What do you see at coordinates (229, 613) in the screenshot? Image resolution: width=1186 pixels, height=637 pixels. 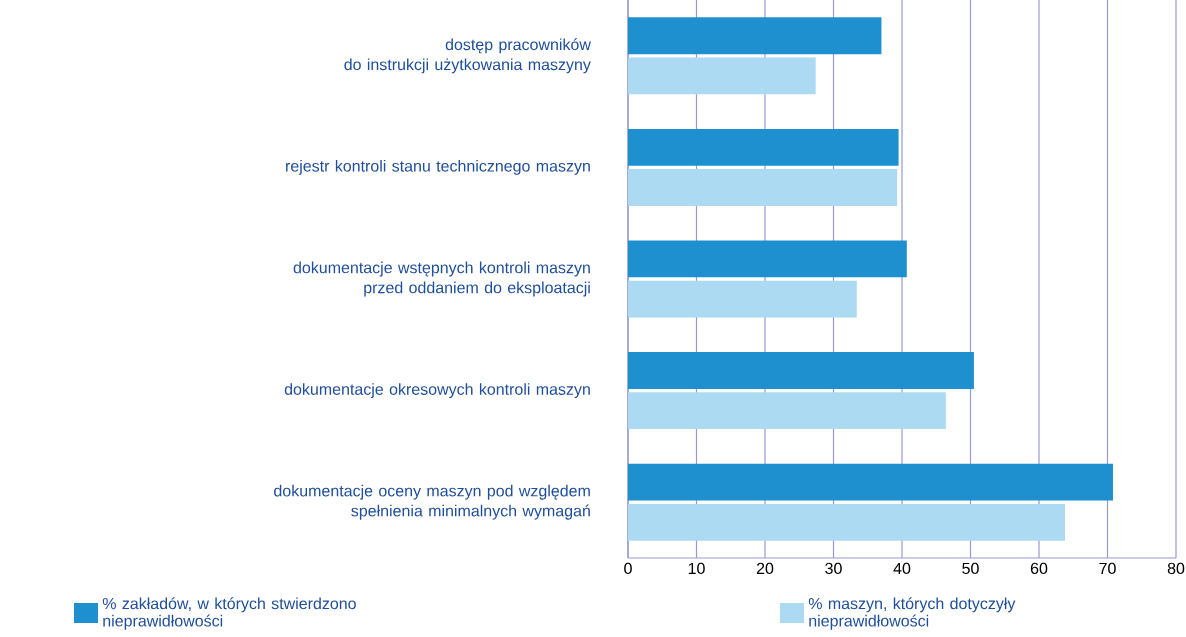 I see `legend-label: % zakładów, w których stwierdzono nieprawidłowości` at bounding box center [229, 613].